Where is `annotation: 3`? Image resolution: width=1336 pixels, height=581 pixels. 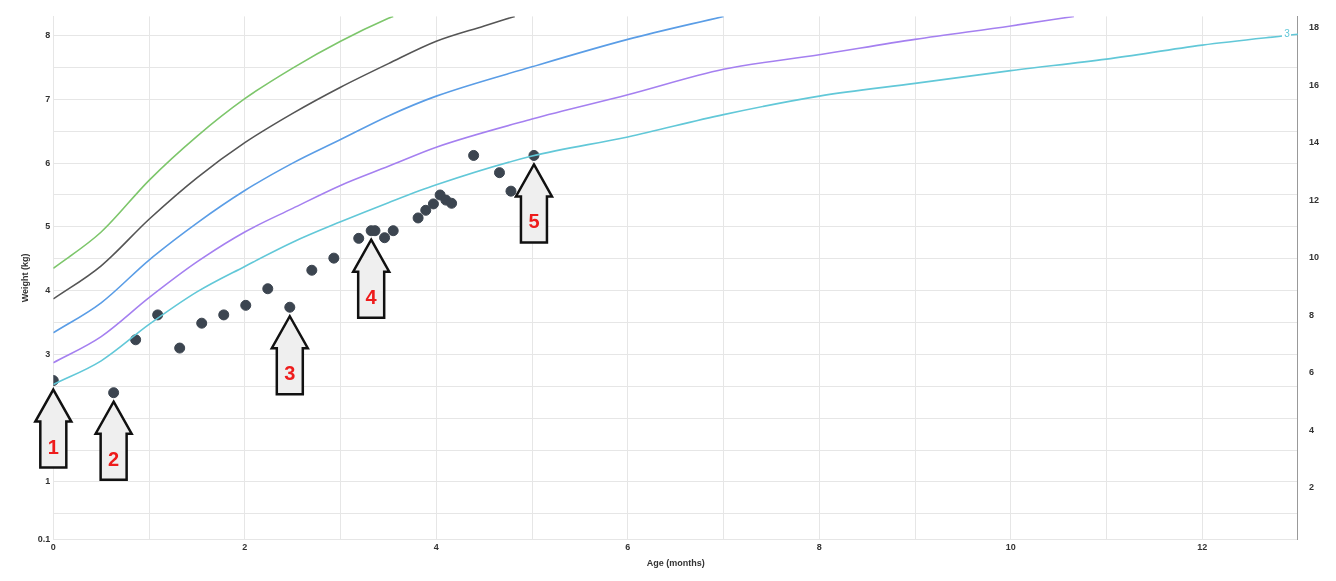 annotation: 3 is located at coordinates (290, 373).